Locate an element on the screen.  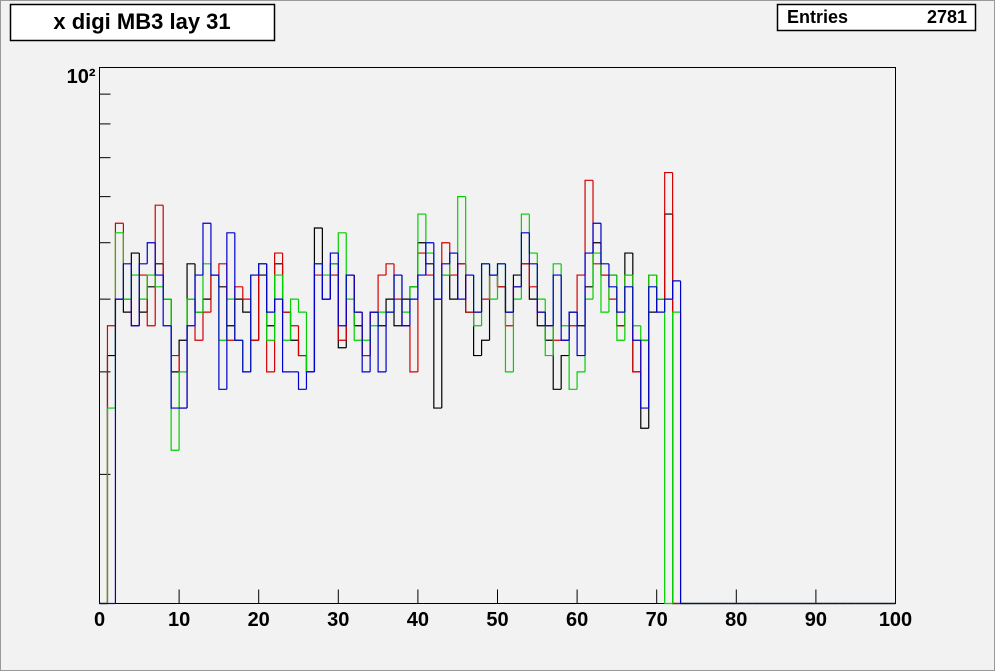
x-tick-label: 0 is located at coordinates (99, 620).